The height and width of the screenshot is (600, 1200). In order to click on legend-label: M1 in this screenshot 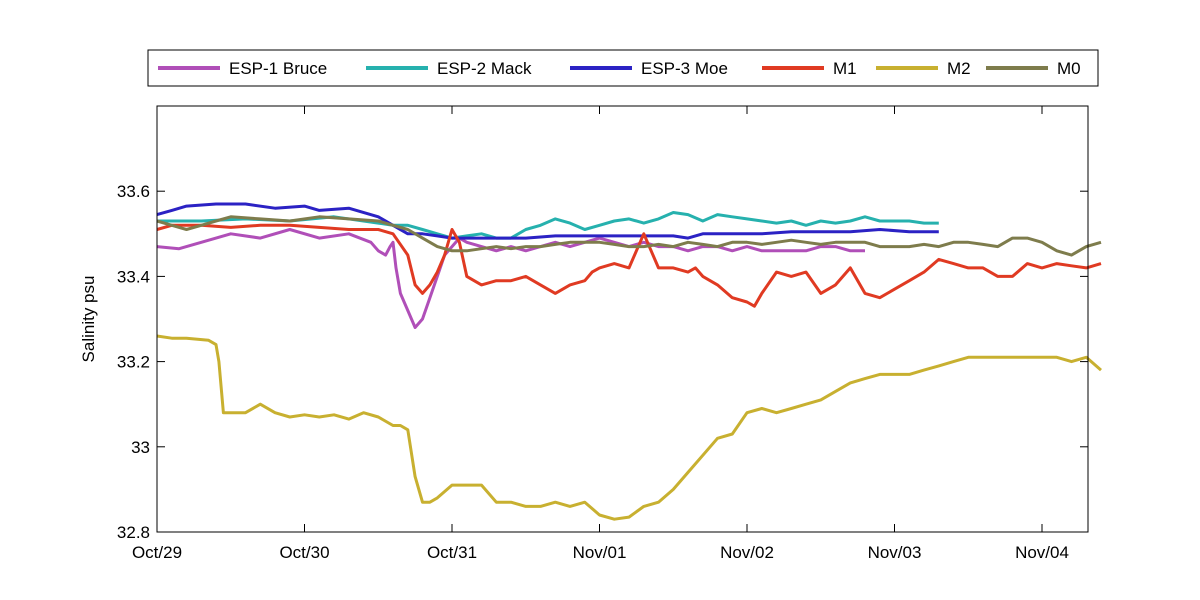, I will do `click(845, 68)`.